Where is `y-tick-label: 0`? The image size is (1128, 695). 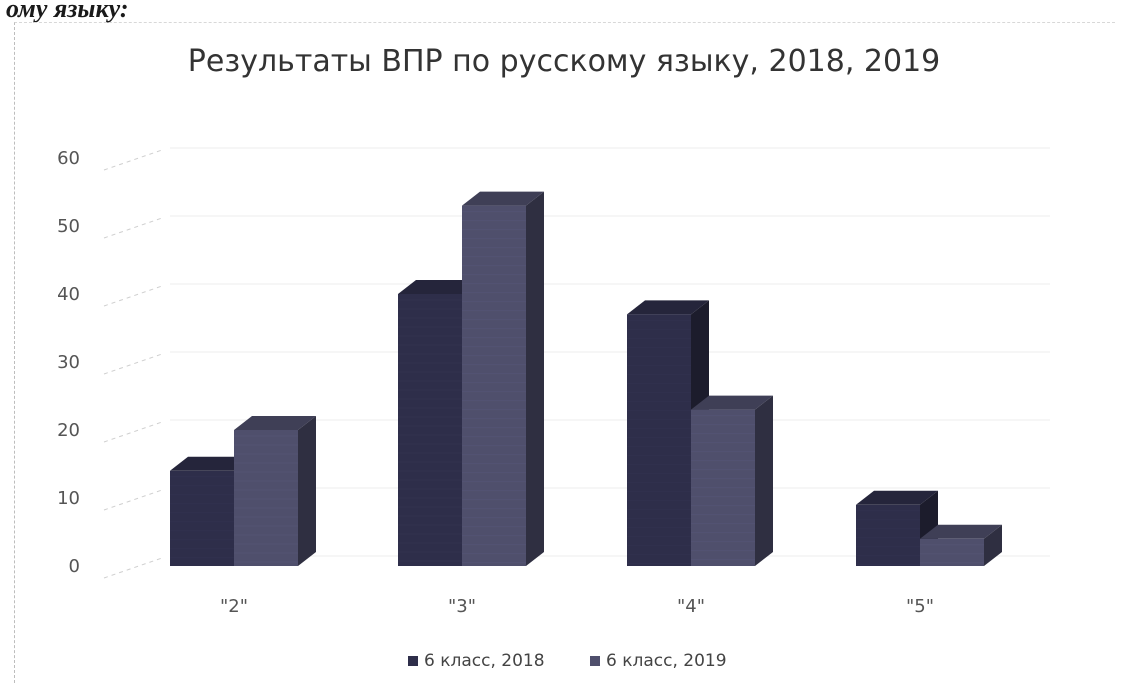
y-tick-label: 0 is located at coordinates (74, 566).